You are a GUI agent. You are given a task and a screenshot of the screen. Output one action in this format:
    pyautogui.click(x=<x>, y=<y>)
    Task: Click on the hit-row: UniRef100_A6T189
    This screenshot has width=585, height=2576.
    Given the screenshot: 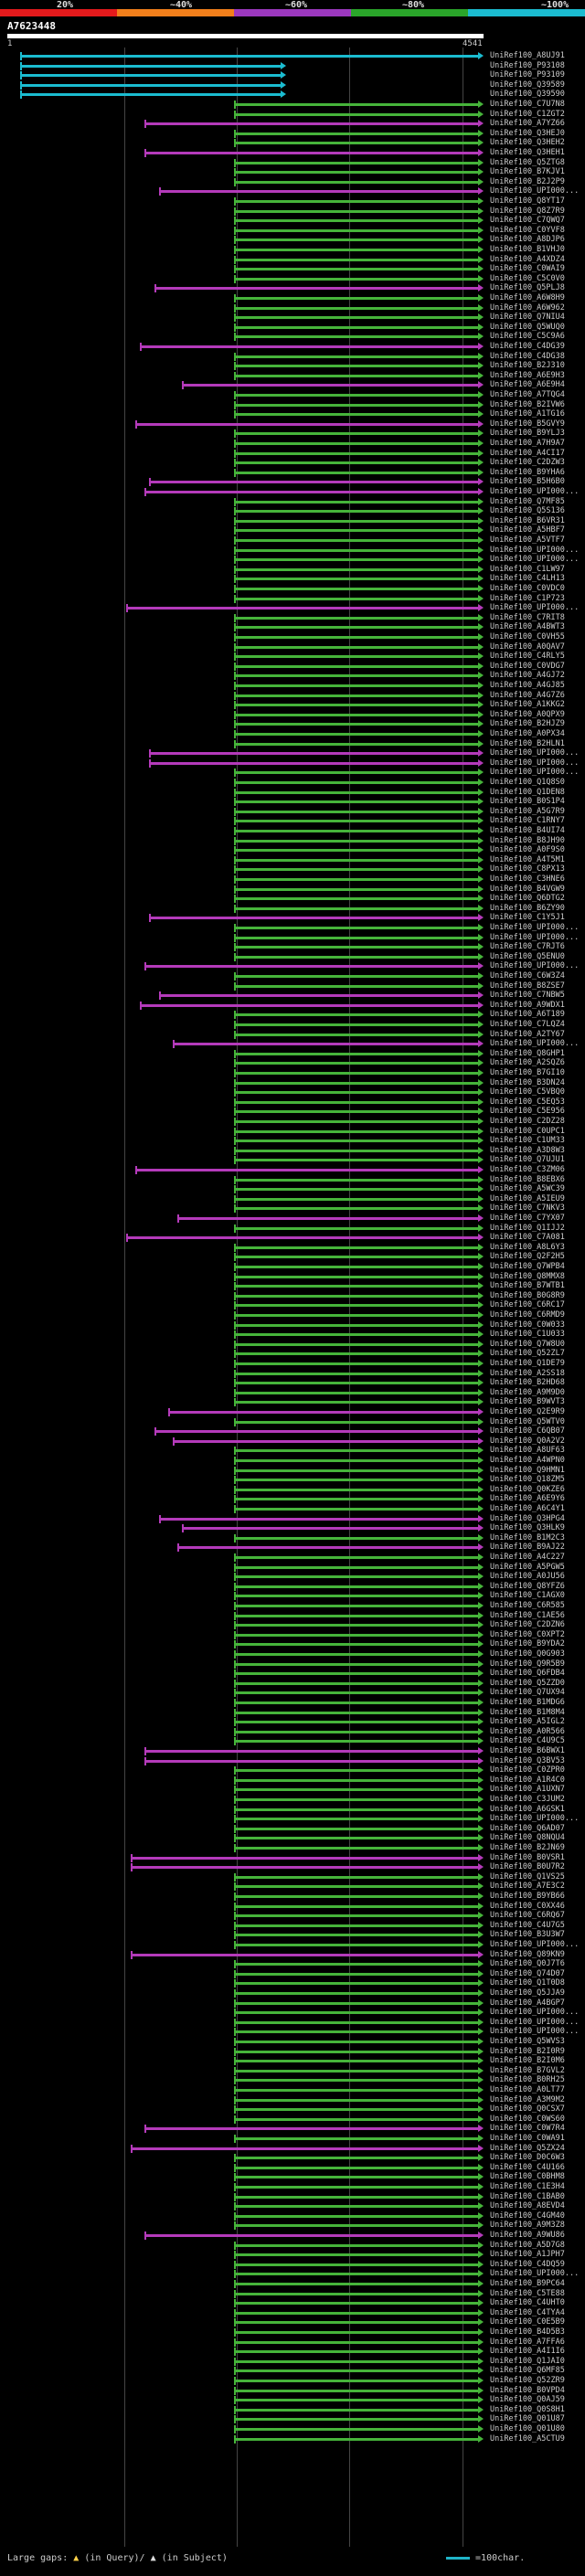 What is the action you would take?
    pyautogui.click(x=293, y=1015)
    